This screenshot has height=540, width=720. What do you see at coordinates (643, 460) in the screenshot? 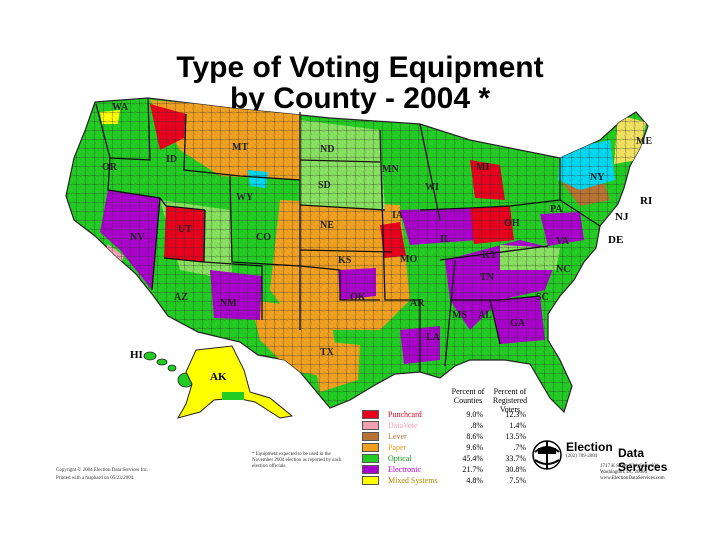
I see `logo-word-data-services: Data Services` at bounding box center [643, 460].